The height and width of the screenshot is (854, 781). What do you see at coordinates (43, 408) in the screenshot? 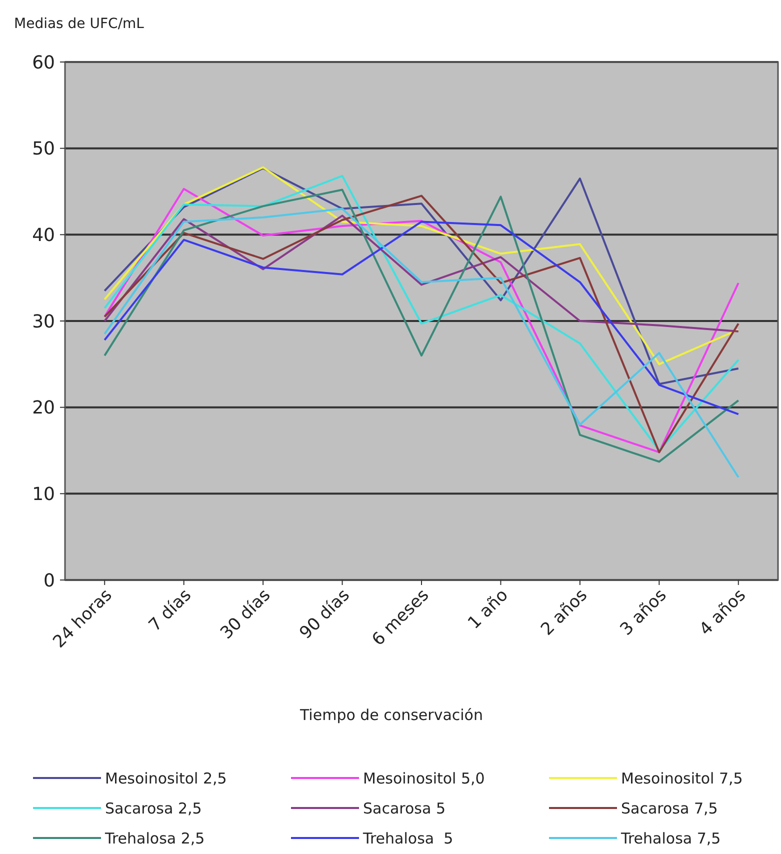
I see `y-tick-label: 20` at bounding box center [43, 408].